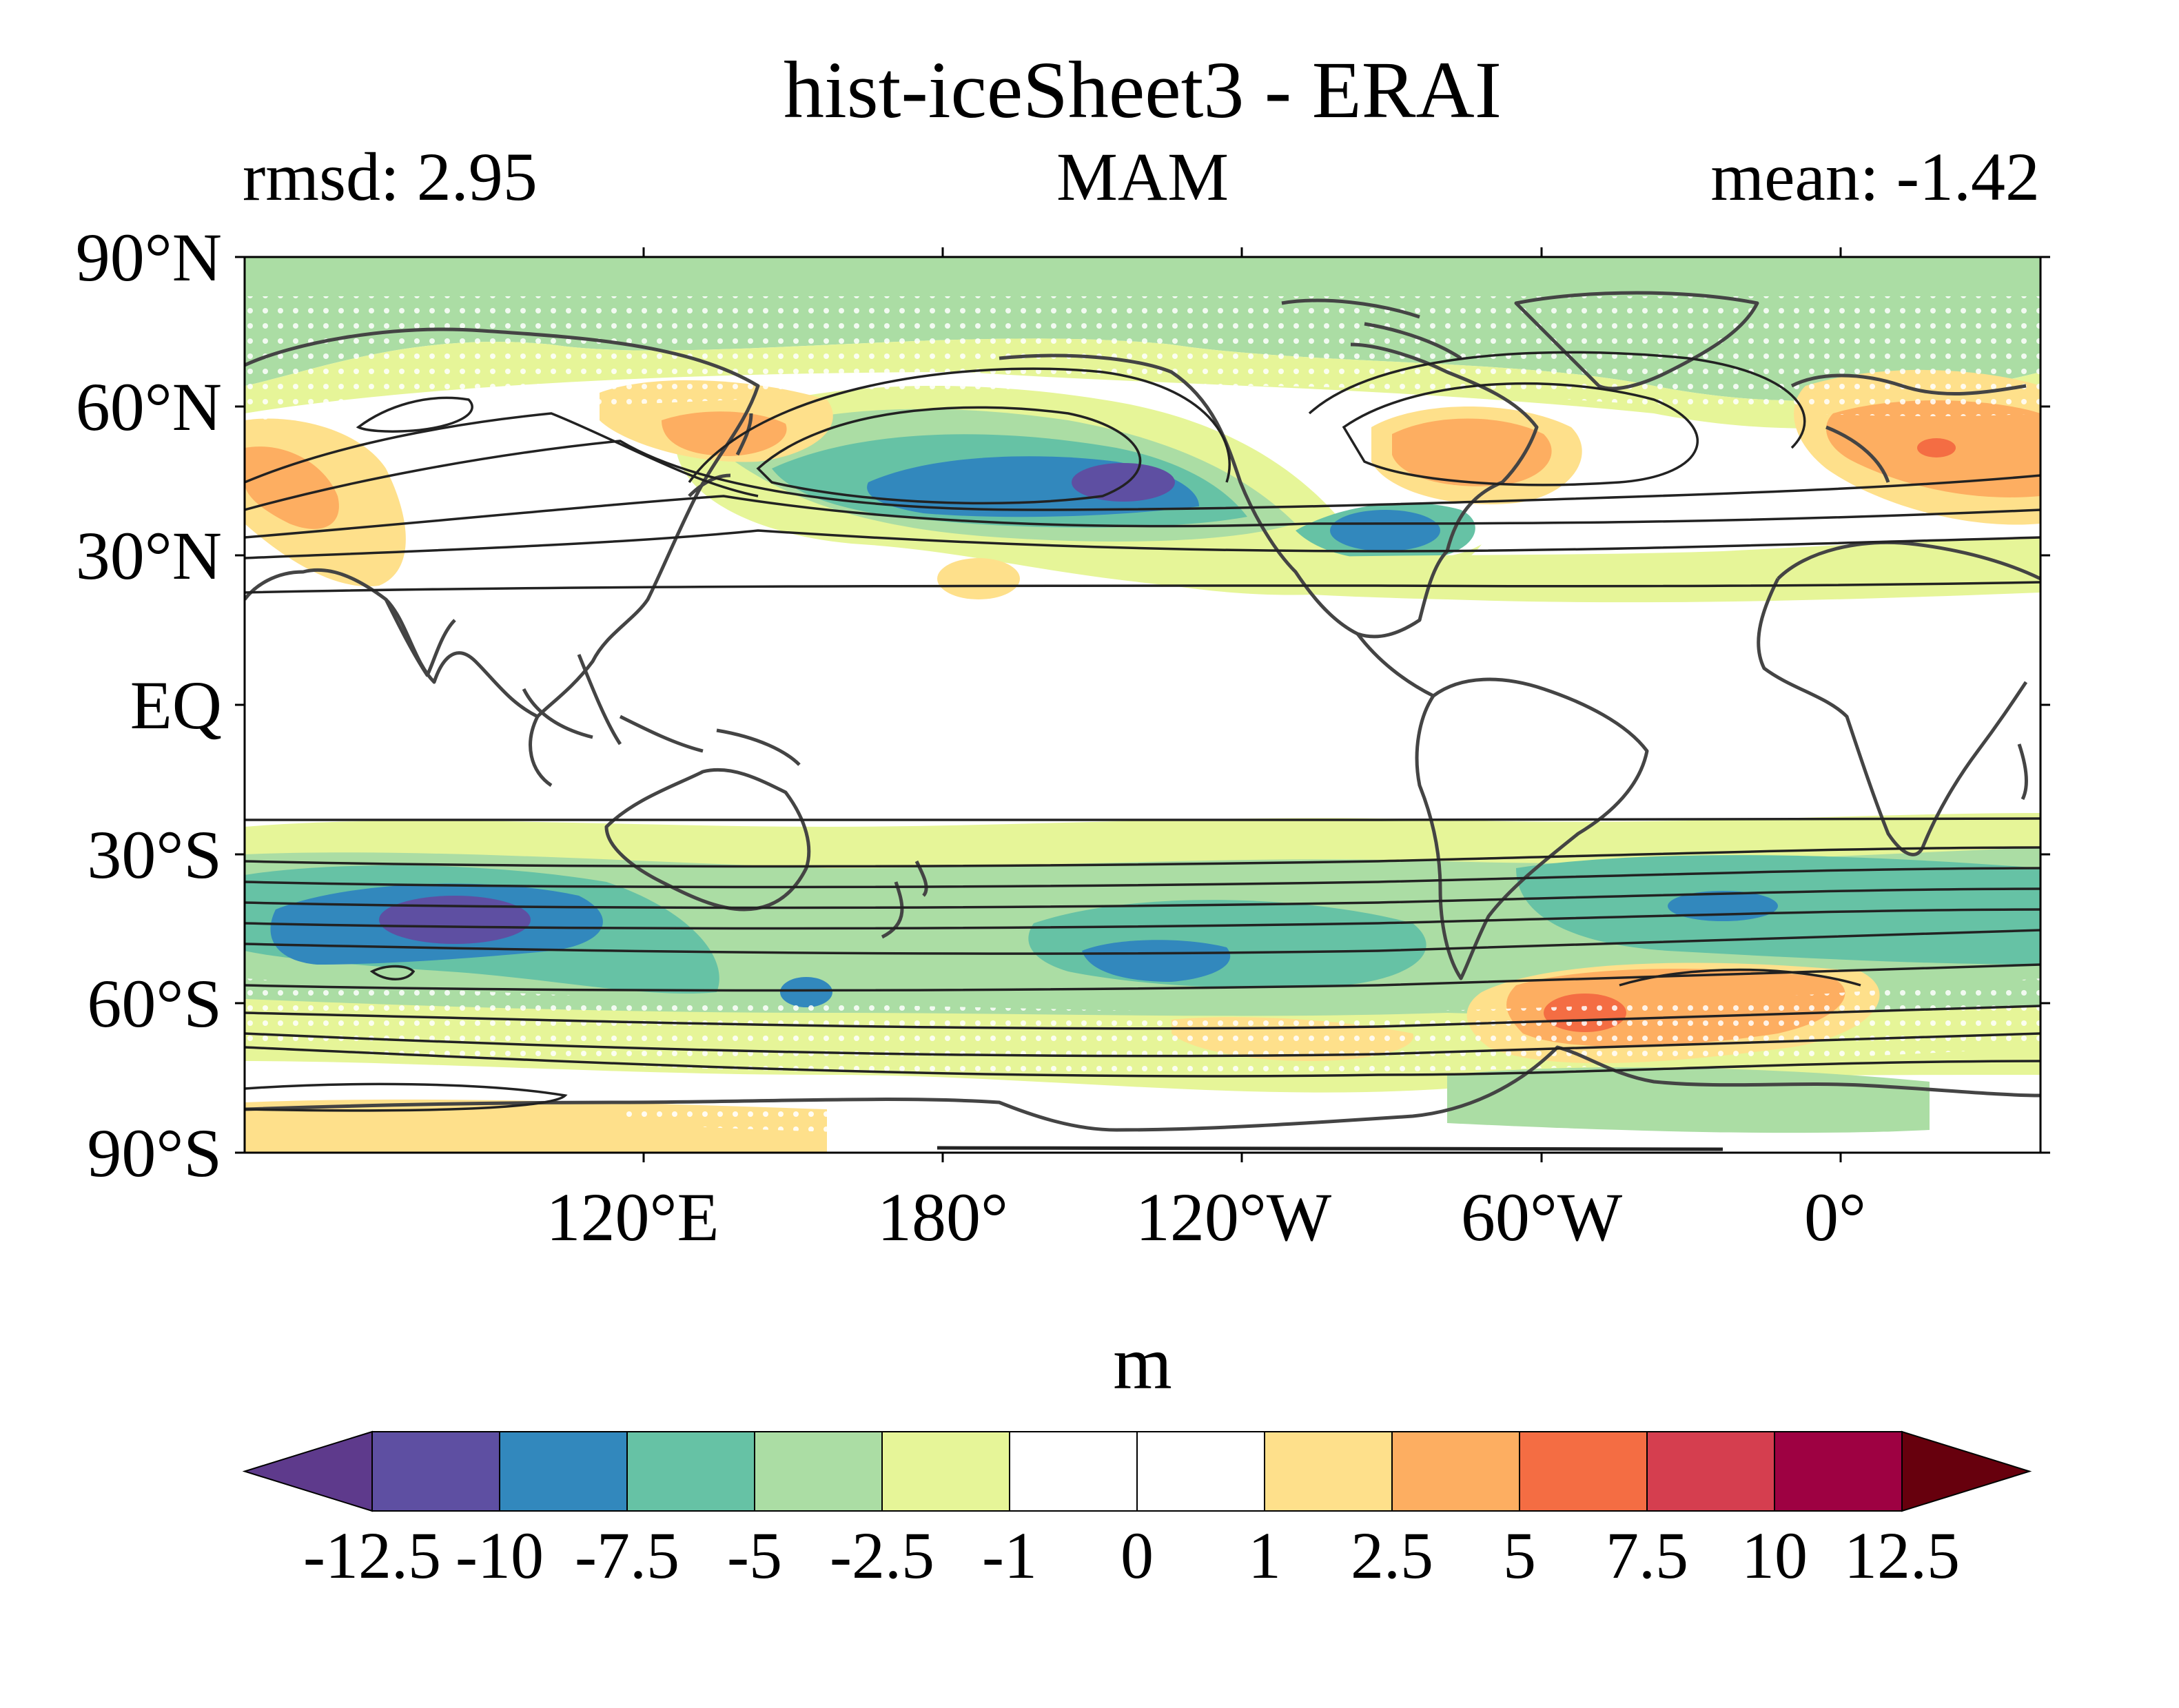  What do you see at coordinates (372, 1555) in the screenshot?
I see `colorbar-tick-label: -12.5` at bounding box center [372, 1555].